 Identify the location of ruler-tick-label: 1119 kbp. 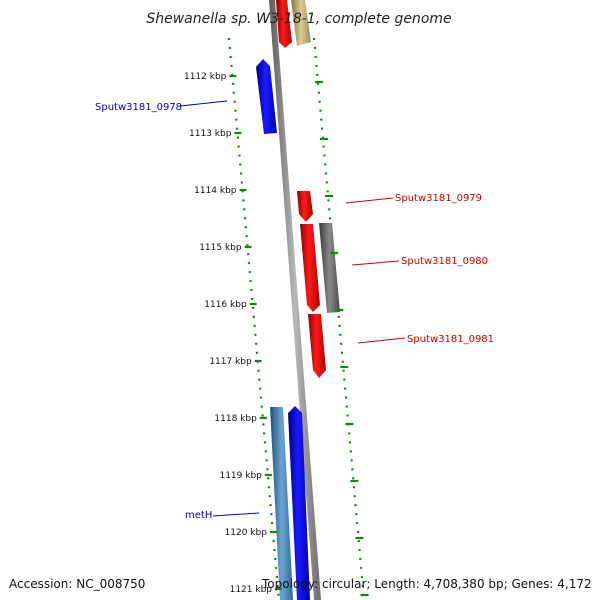
(240, 476).